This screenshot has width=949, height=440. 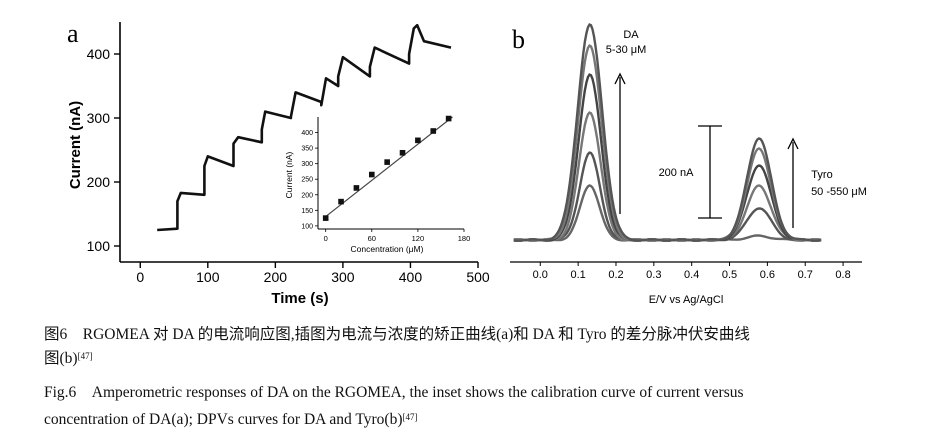 I want to click on dpv-curve, so click(x=667, y=142).